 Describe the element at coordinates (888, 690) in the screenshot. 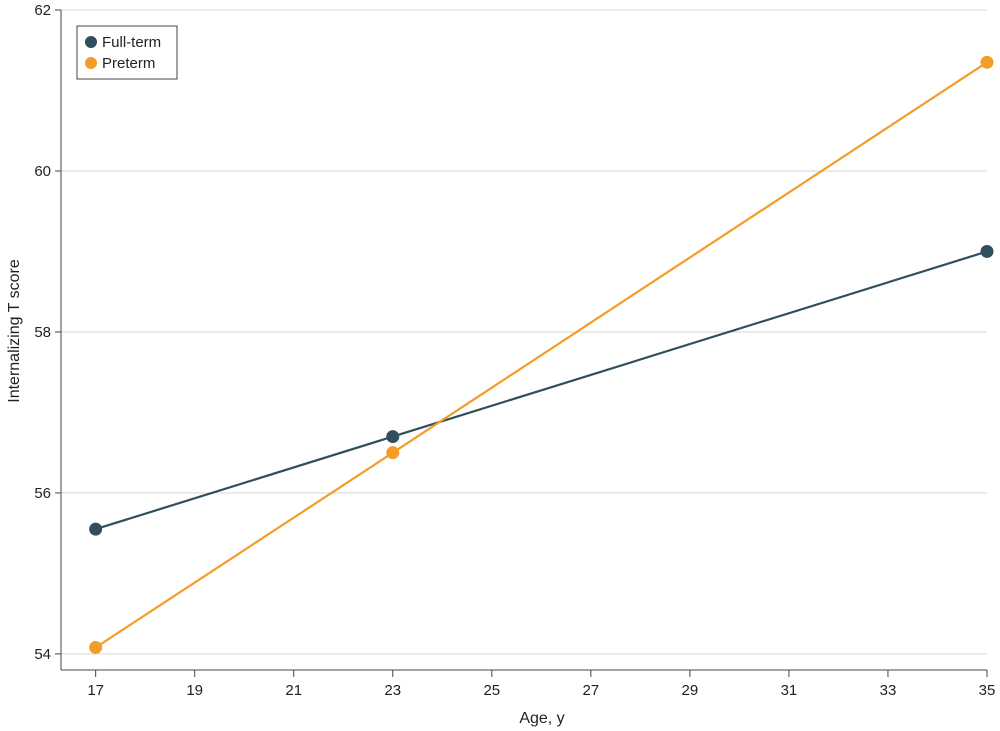

I see `x-tick-label: 33` at that location.